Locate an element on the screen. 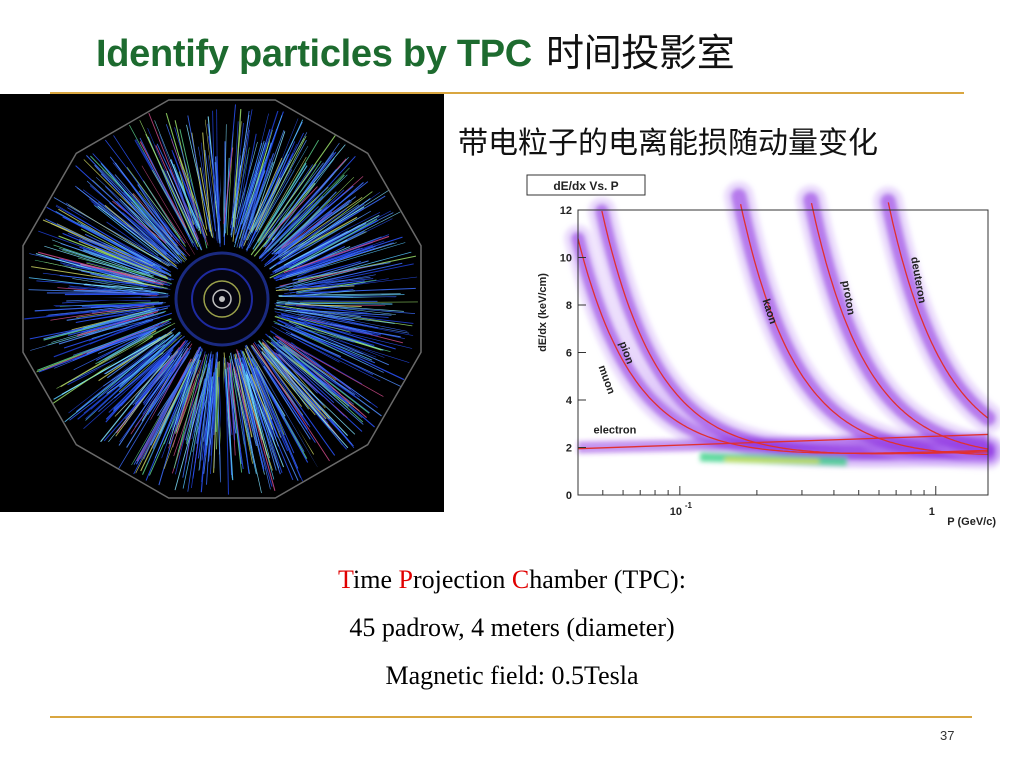 The image size is (1024, 768). slide-title: Identify particles by TPC 时间投影室 is located at coordinates (415, 49).